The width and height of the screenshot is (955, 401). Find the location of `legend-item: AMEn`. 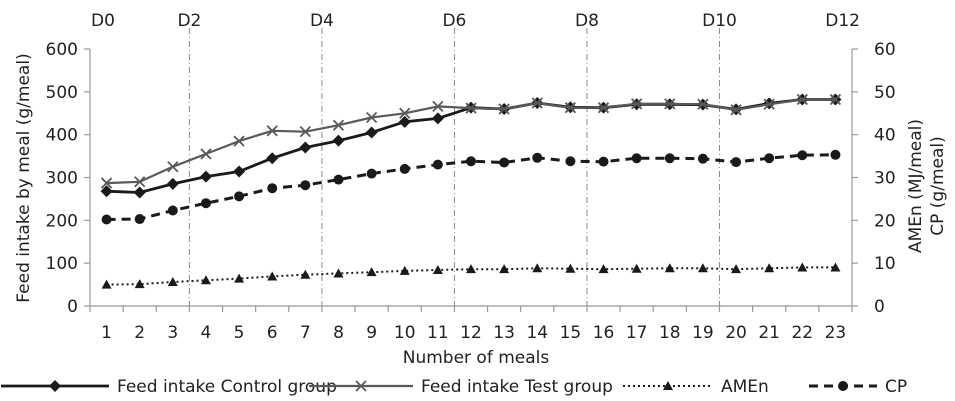

legend-item: AMEn is located at coordinates (696, 387).